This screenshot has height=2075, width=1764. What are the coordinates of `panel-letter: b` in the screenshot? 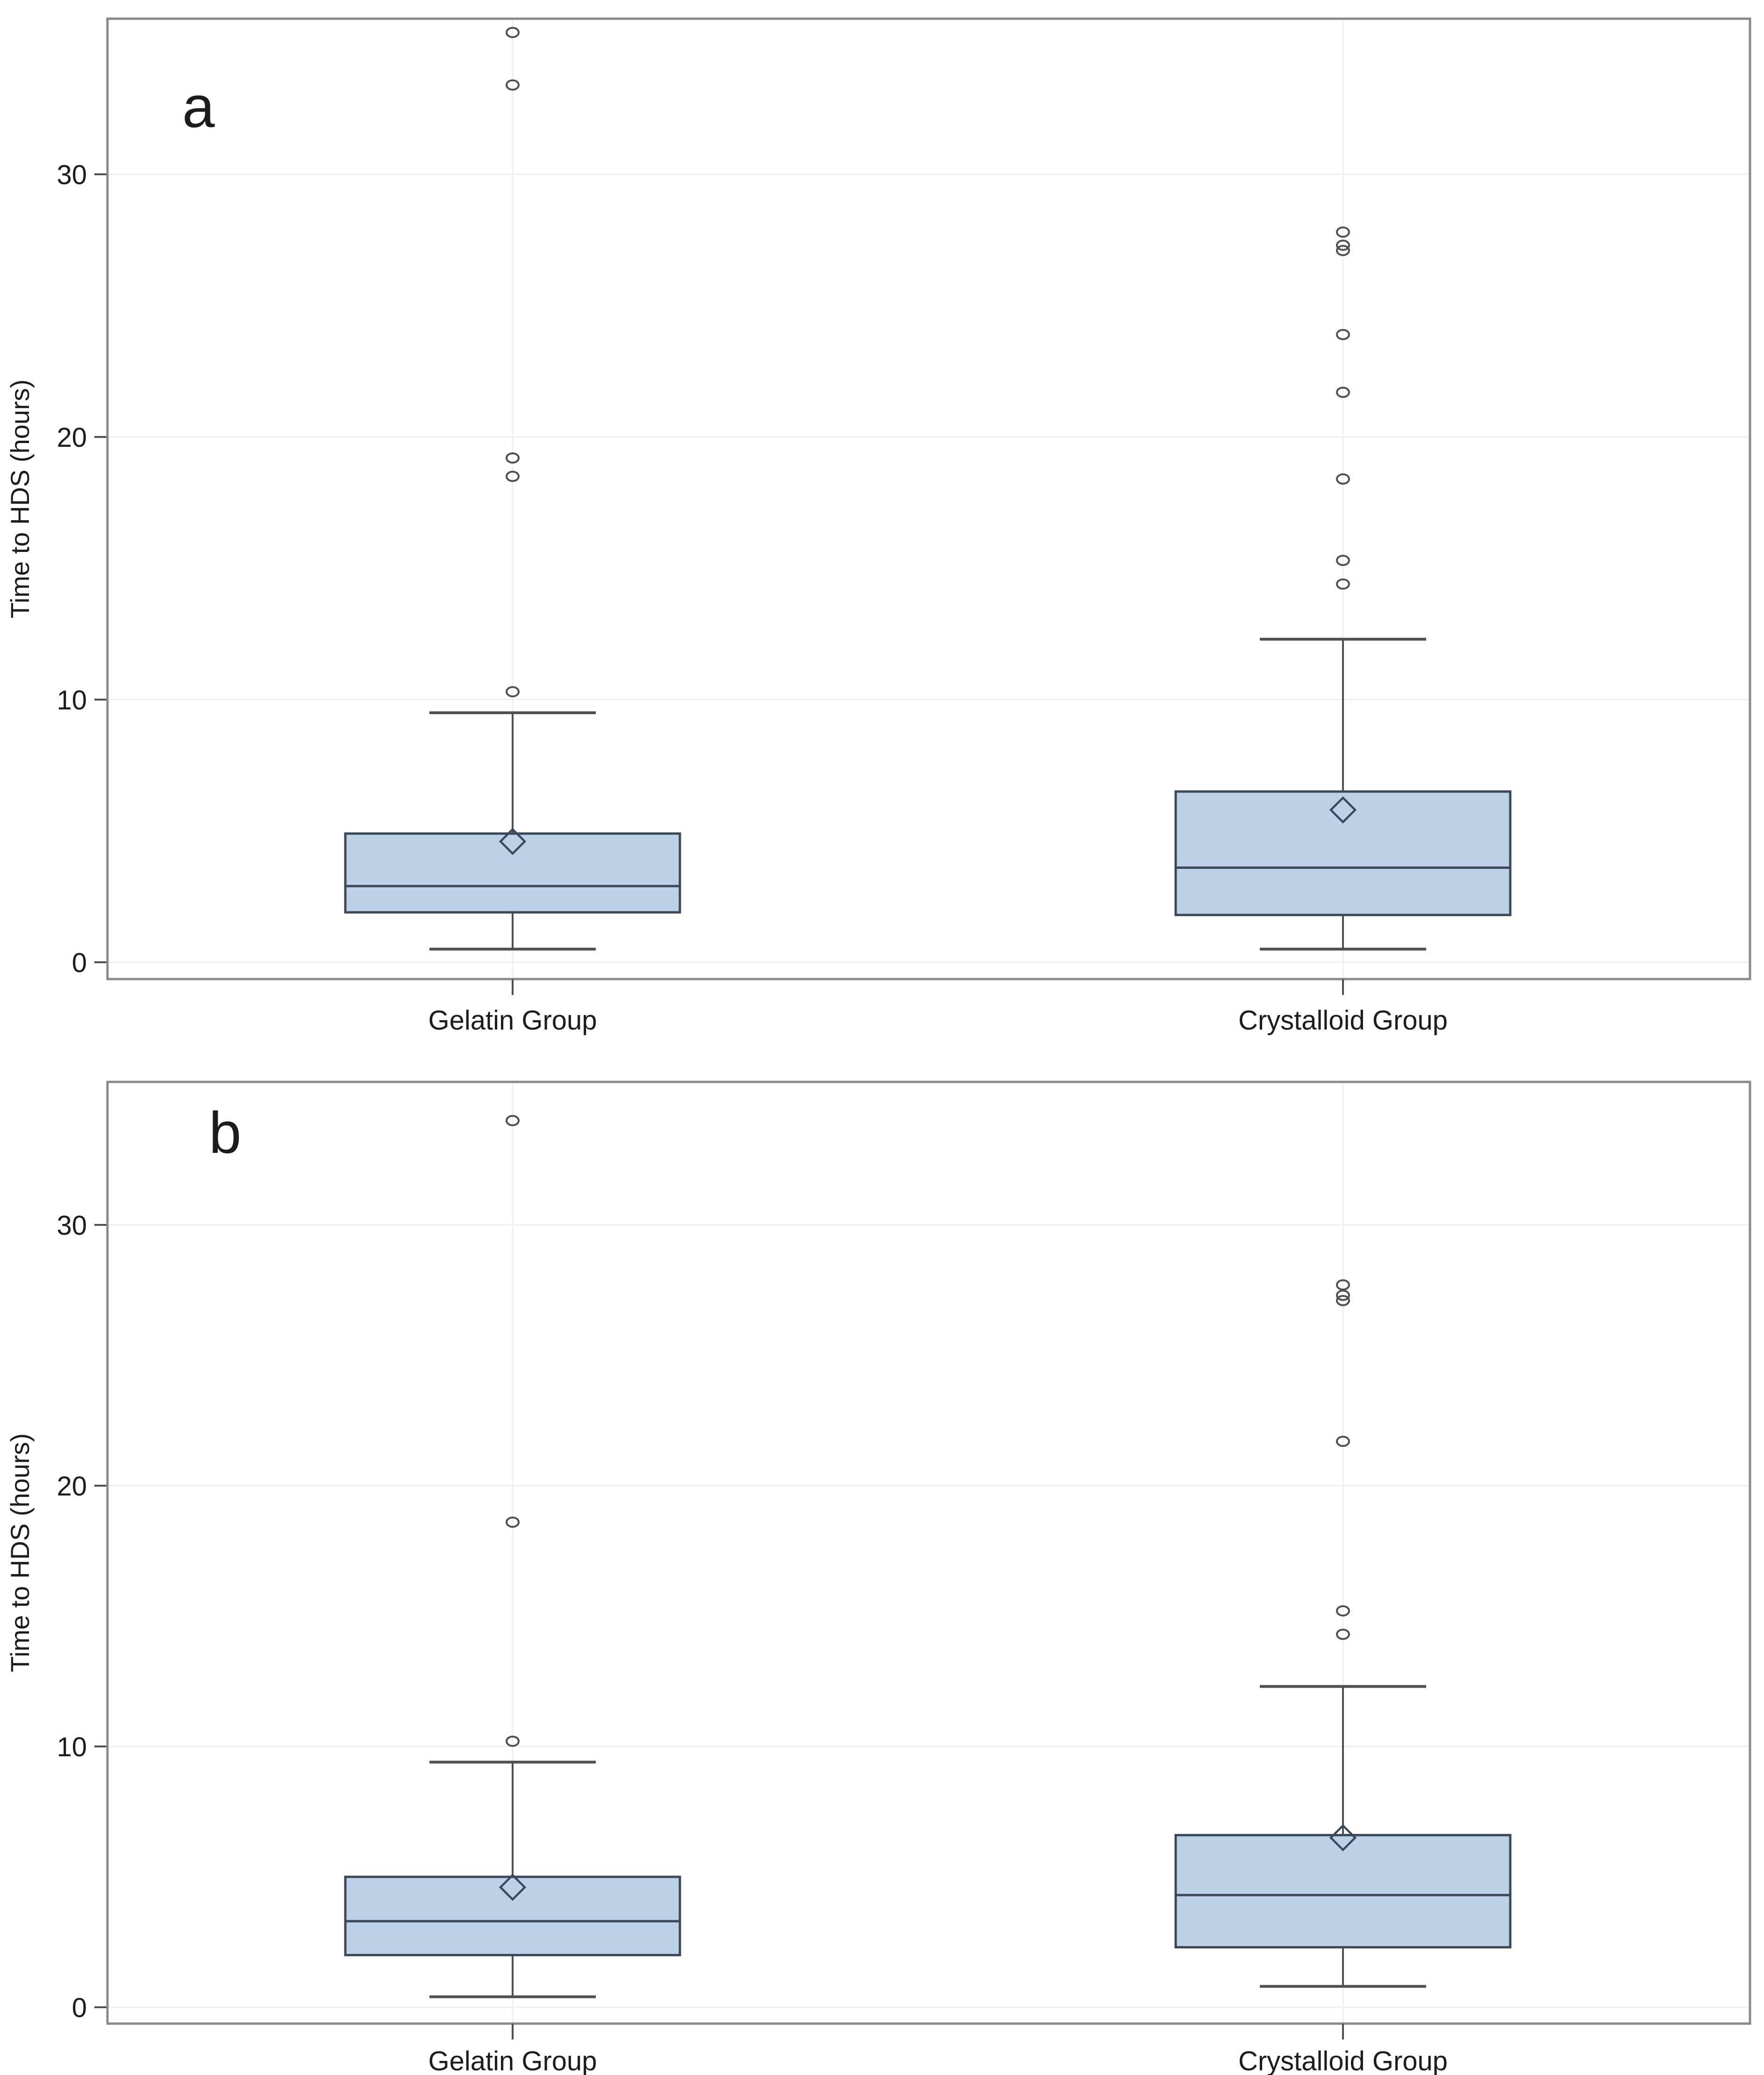 It's located at (226, 1133).